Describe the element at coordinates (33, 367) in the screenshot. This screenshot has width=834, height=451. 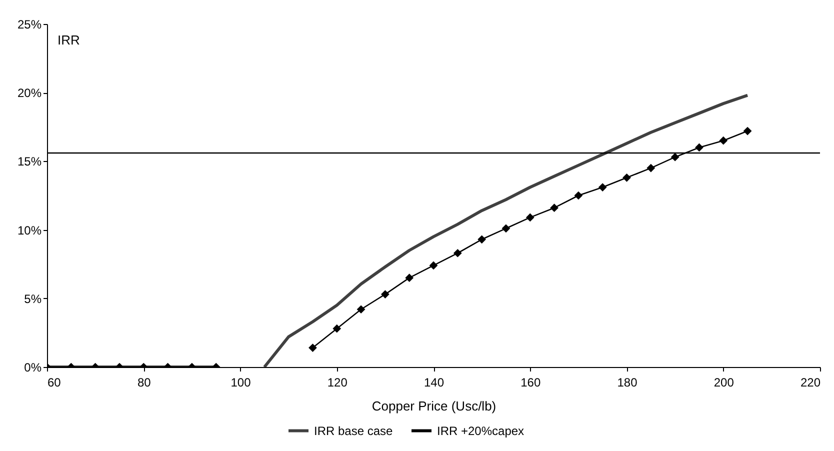
I see `y-tick-label: 0%` at that location.